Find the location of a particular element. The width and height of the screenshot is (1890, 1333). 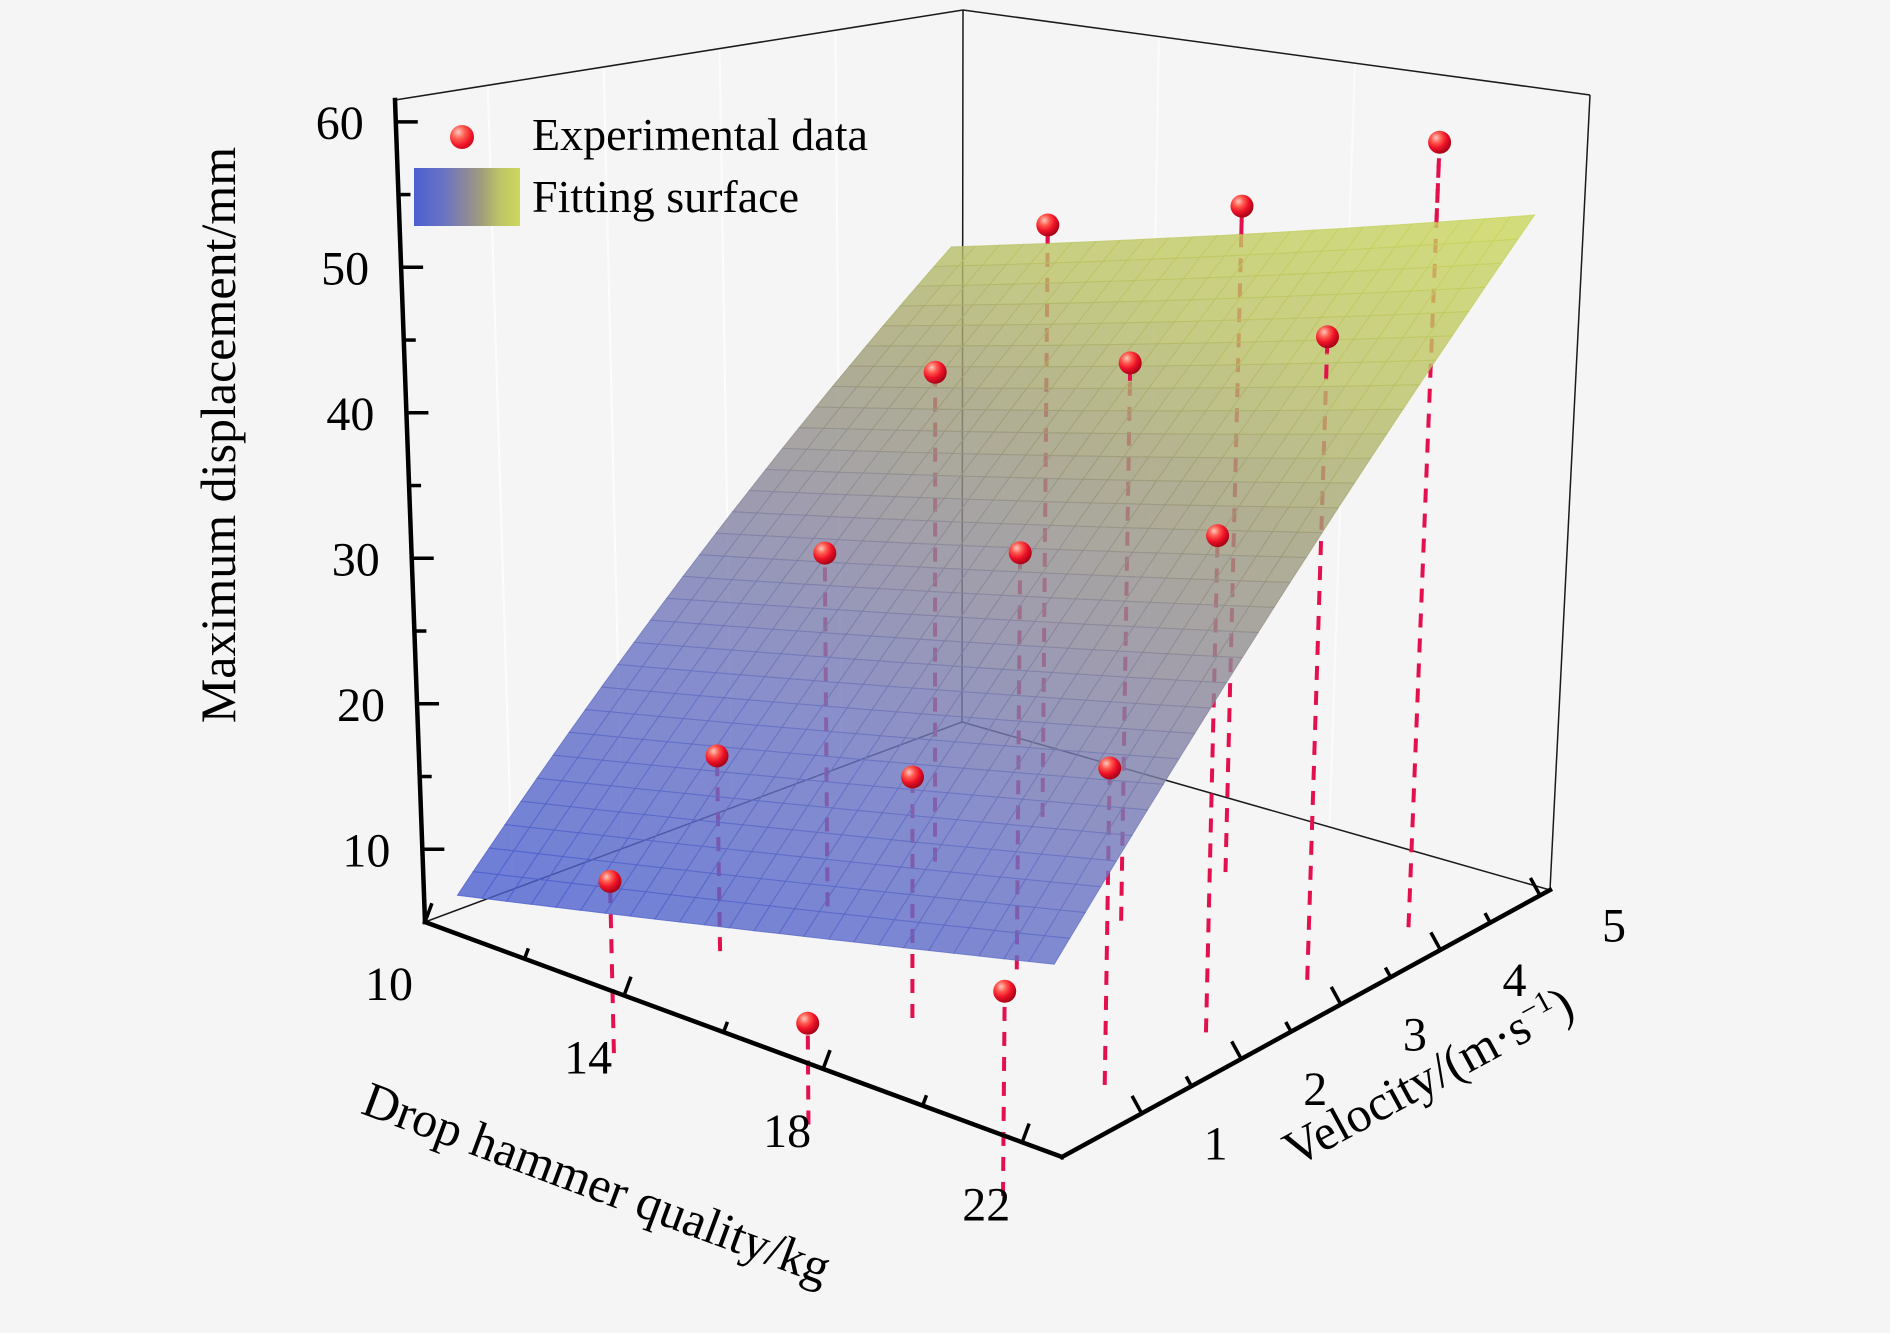

svg-text: 50 is located at coordinates (345, 268).